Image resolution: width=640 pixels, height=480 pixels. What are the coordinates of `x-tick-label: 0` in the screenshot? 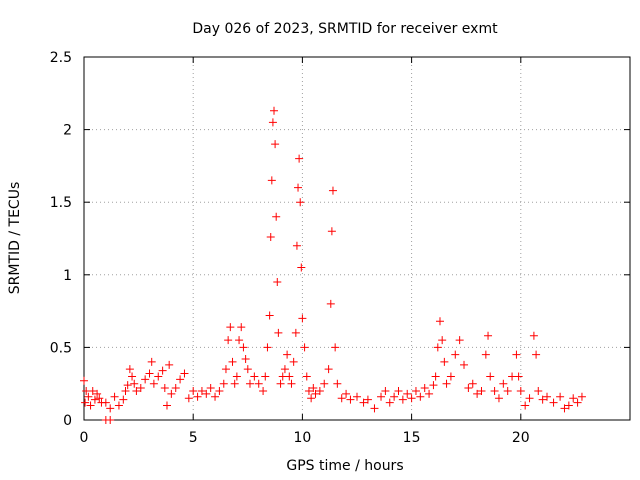 It's located at (84, 438).